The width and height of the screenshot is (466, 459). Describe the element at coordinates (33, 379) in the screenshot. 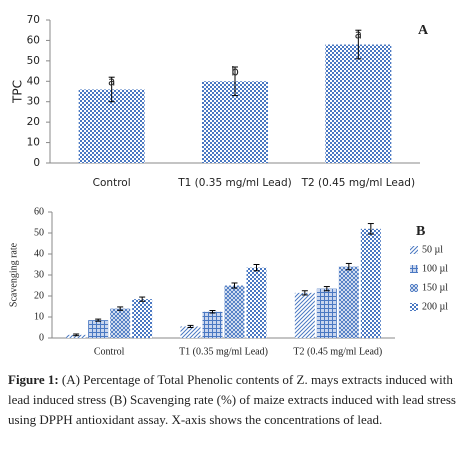

I see `caption-label: Figure 1:` at that location.